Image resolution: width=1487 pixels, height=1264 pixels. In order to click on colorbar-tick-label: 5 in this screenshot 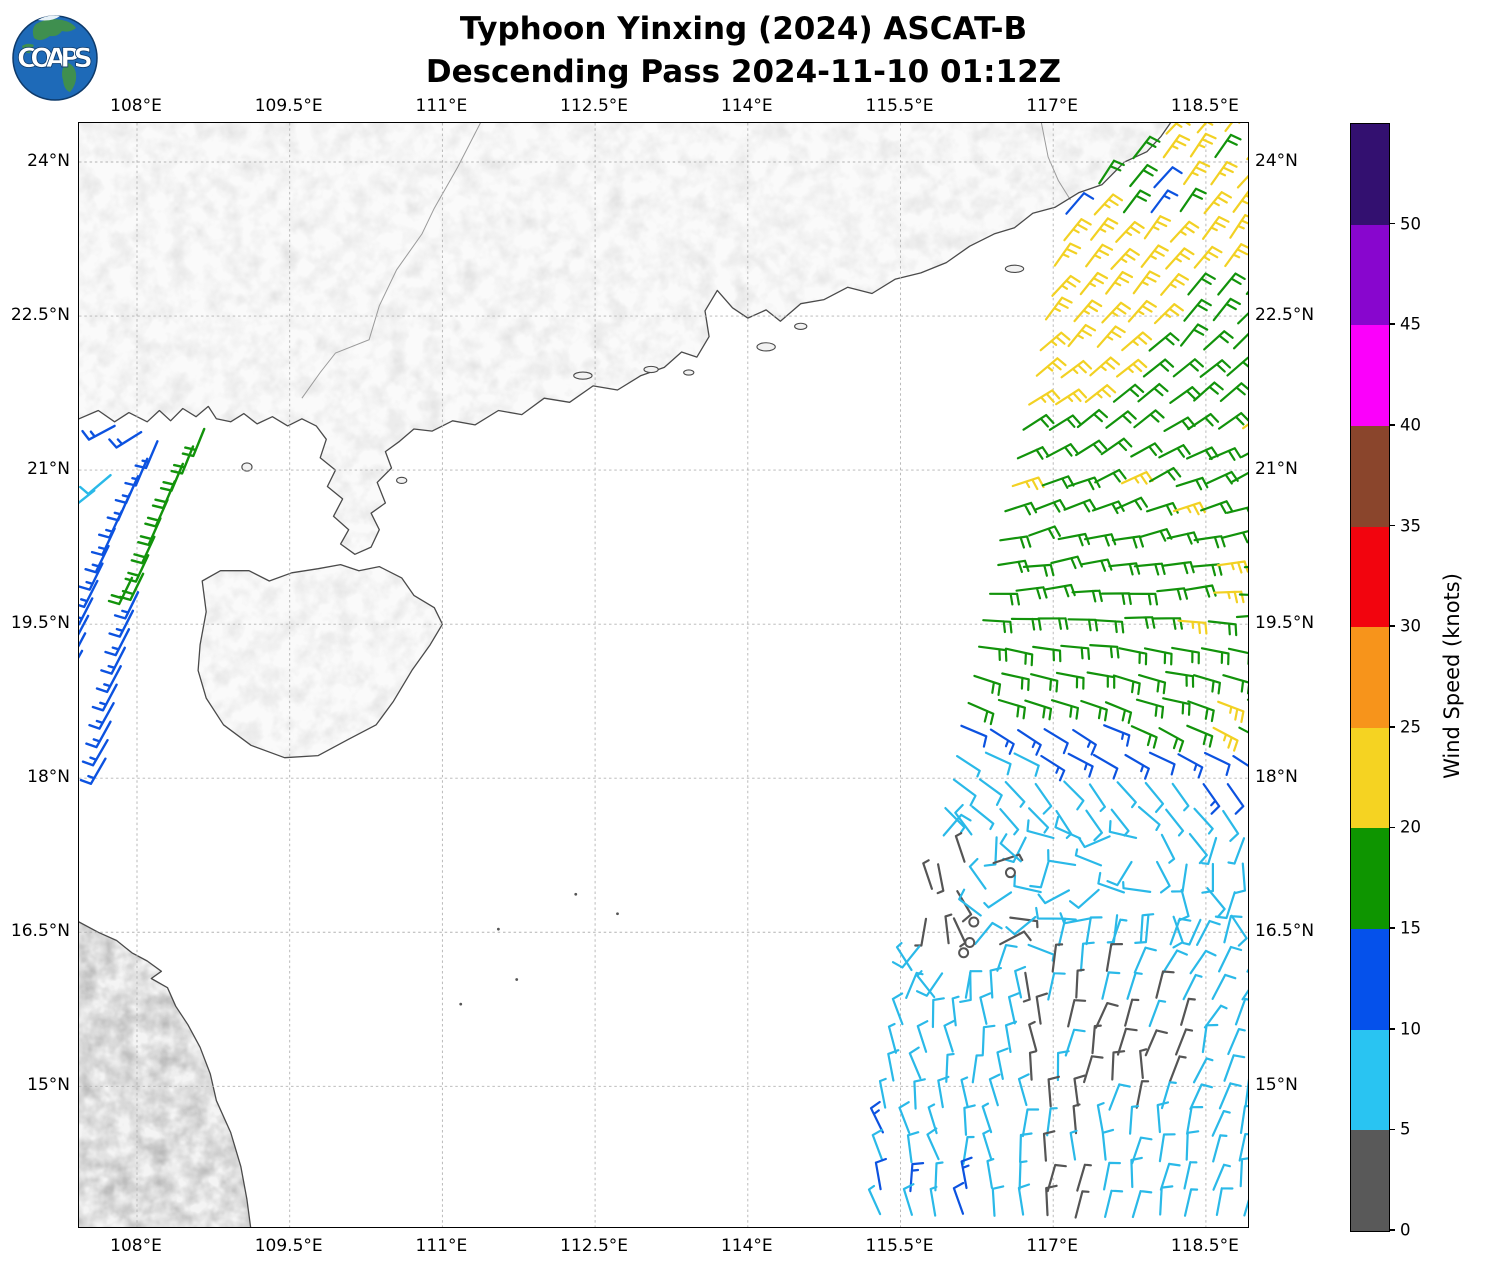, I will do `click(1405, 1129)`.